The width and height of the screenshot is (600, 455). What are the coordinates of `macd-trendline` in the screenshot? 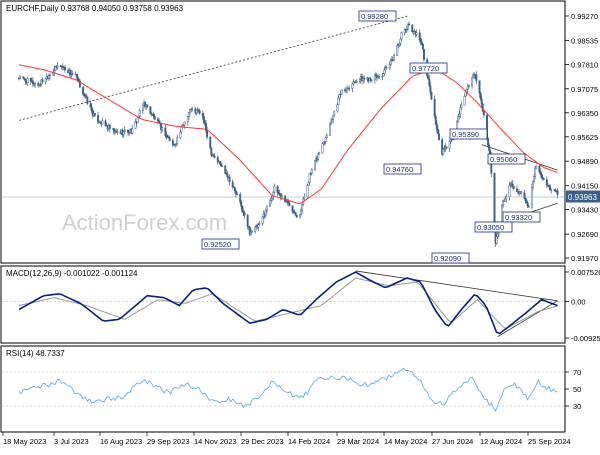 It's located at (456, 286).